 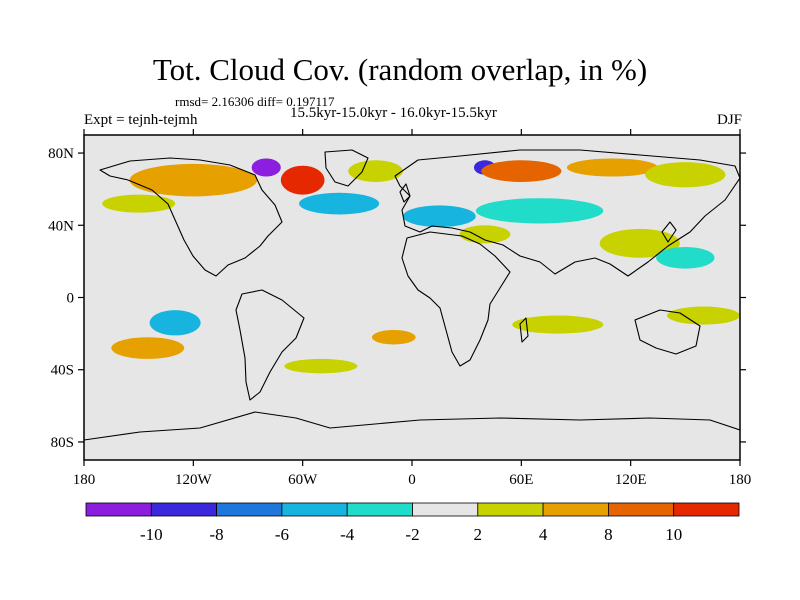 I want to click on coastline-africa, so click(x=456, y=299).